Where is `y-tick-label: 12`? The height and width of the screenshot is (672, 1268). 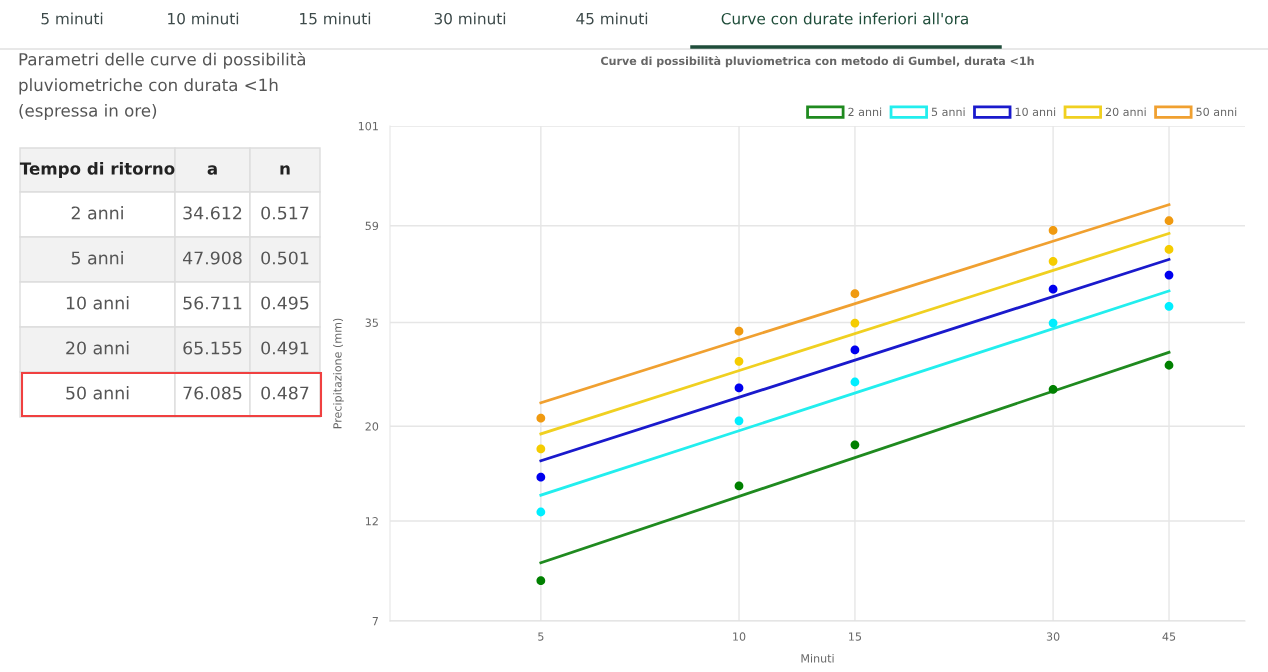
y-tick-label: 12 is located at coordinates (371, 521).